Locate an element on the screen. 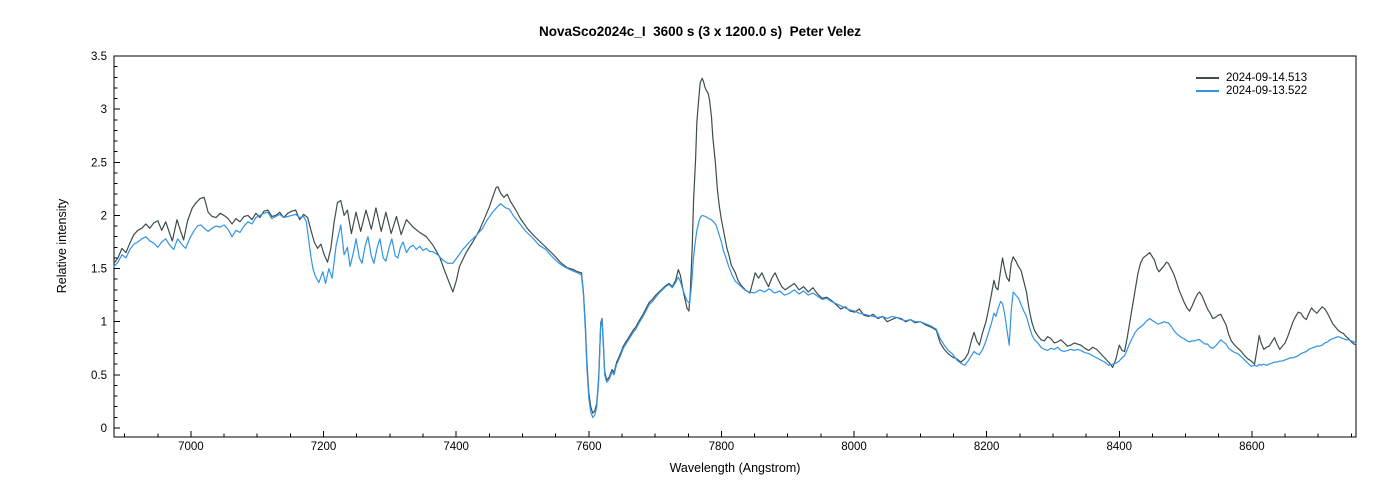 The image size is (1400, 500). y-tick-label: 2.5 is located at coordinates (99, 163).